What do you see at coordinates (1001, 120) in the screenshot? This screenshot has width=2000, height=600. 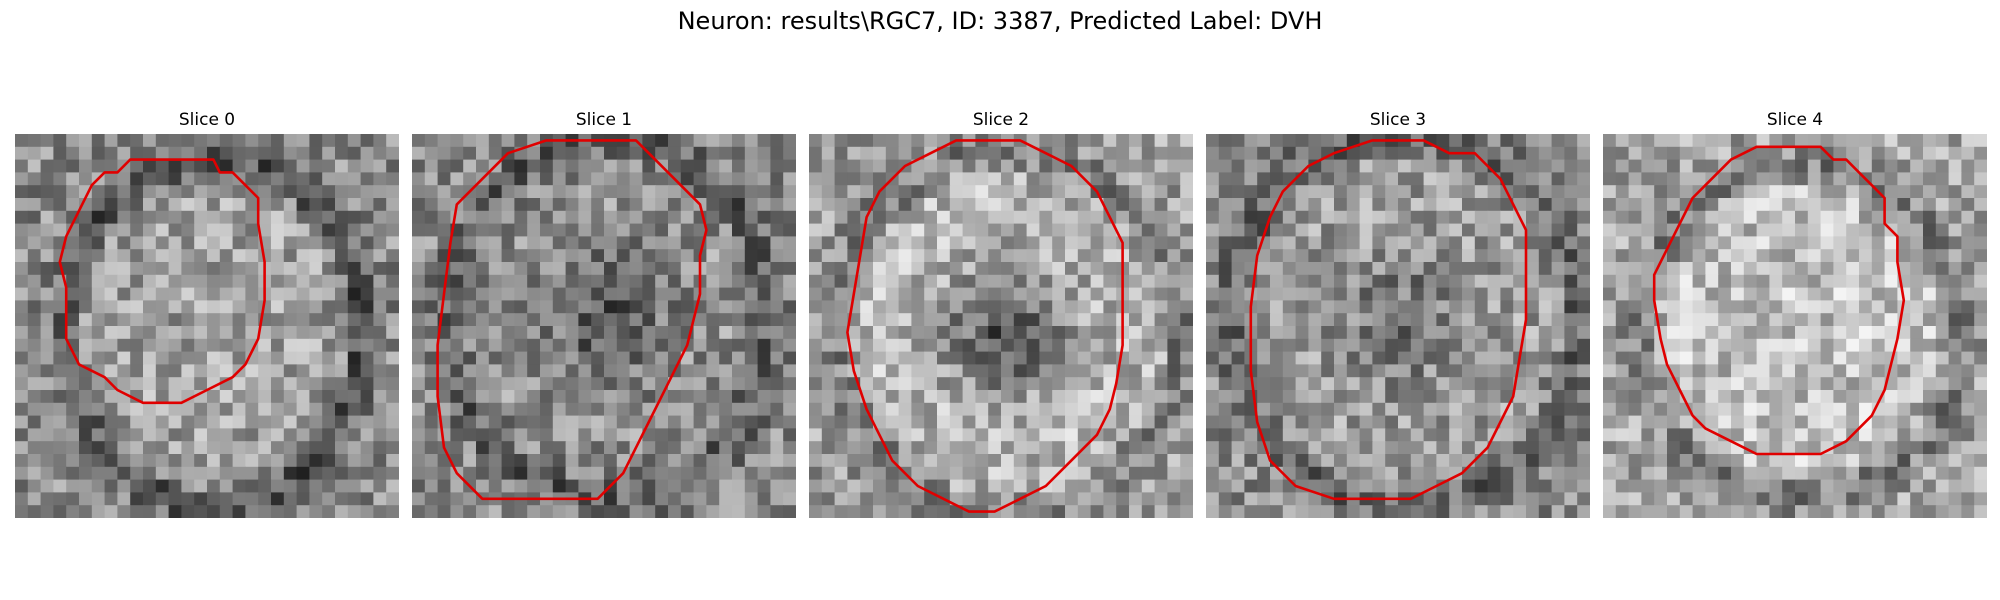 I see `slice-title-2: Slice 2` at bounding box center [1001, 120].